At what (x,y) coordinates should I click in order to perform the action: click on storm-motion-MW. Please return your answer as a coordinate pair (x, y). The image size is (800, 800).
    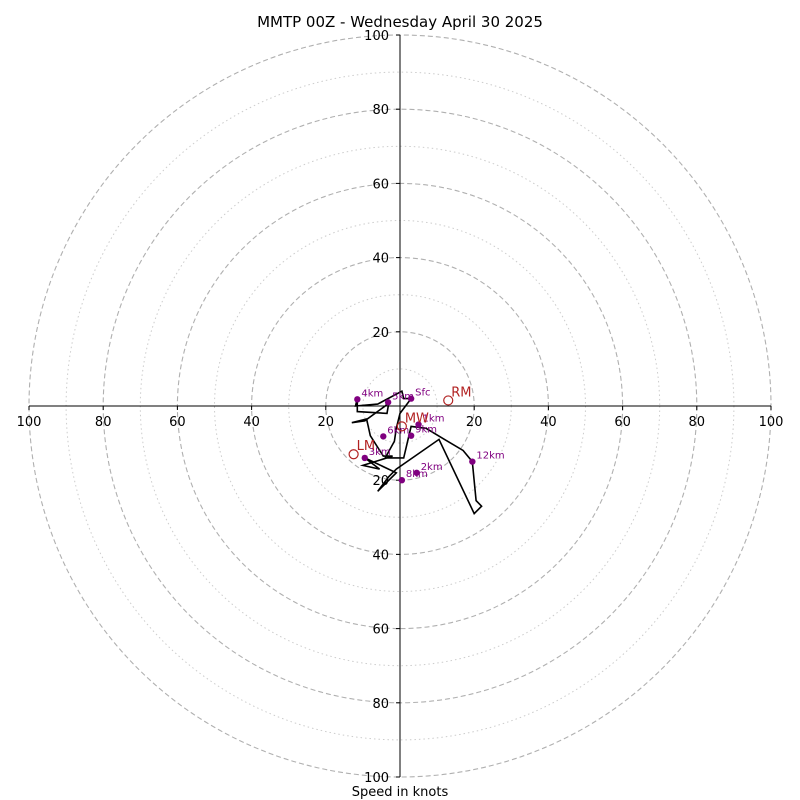
    Looking at the image, I should click on (401, 426).